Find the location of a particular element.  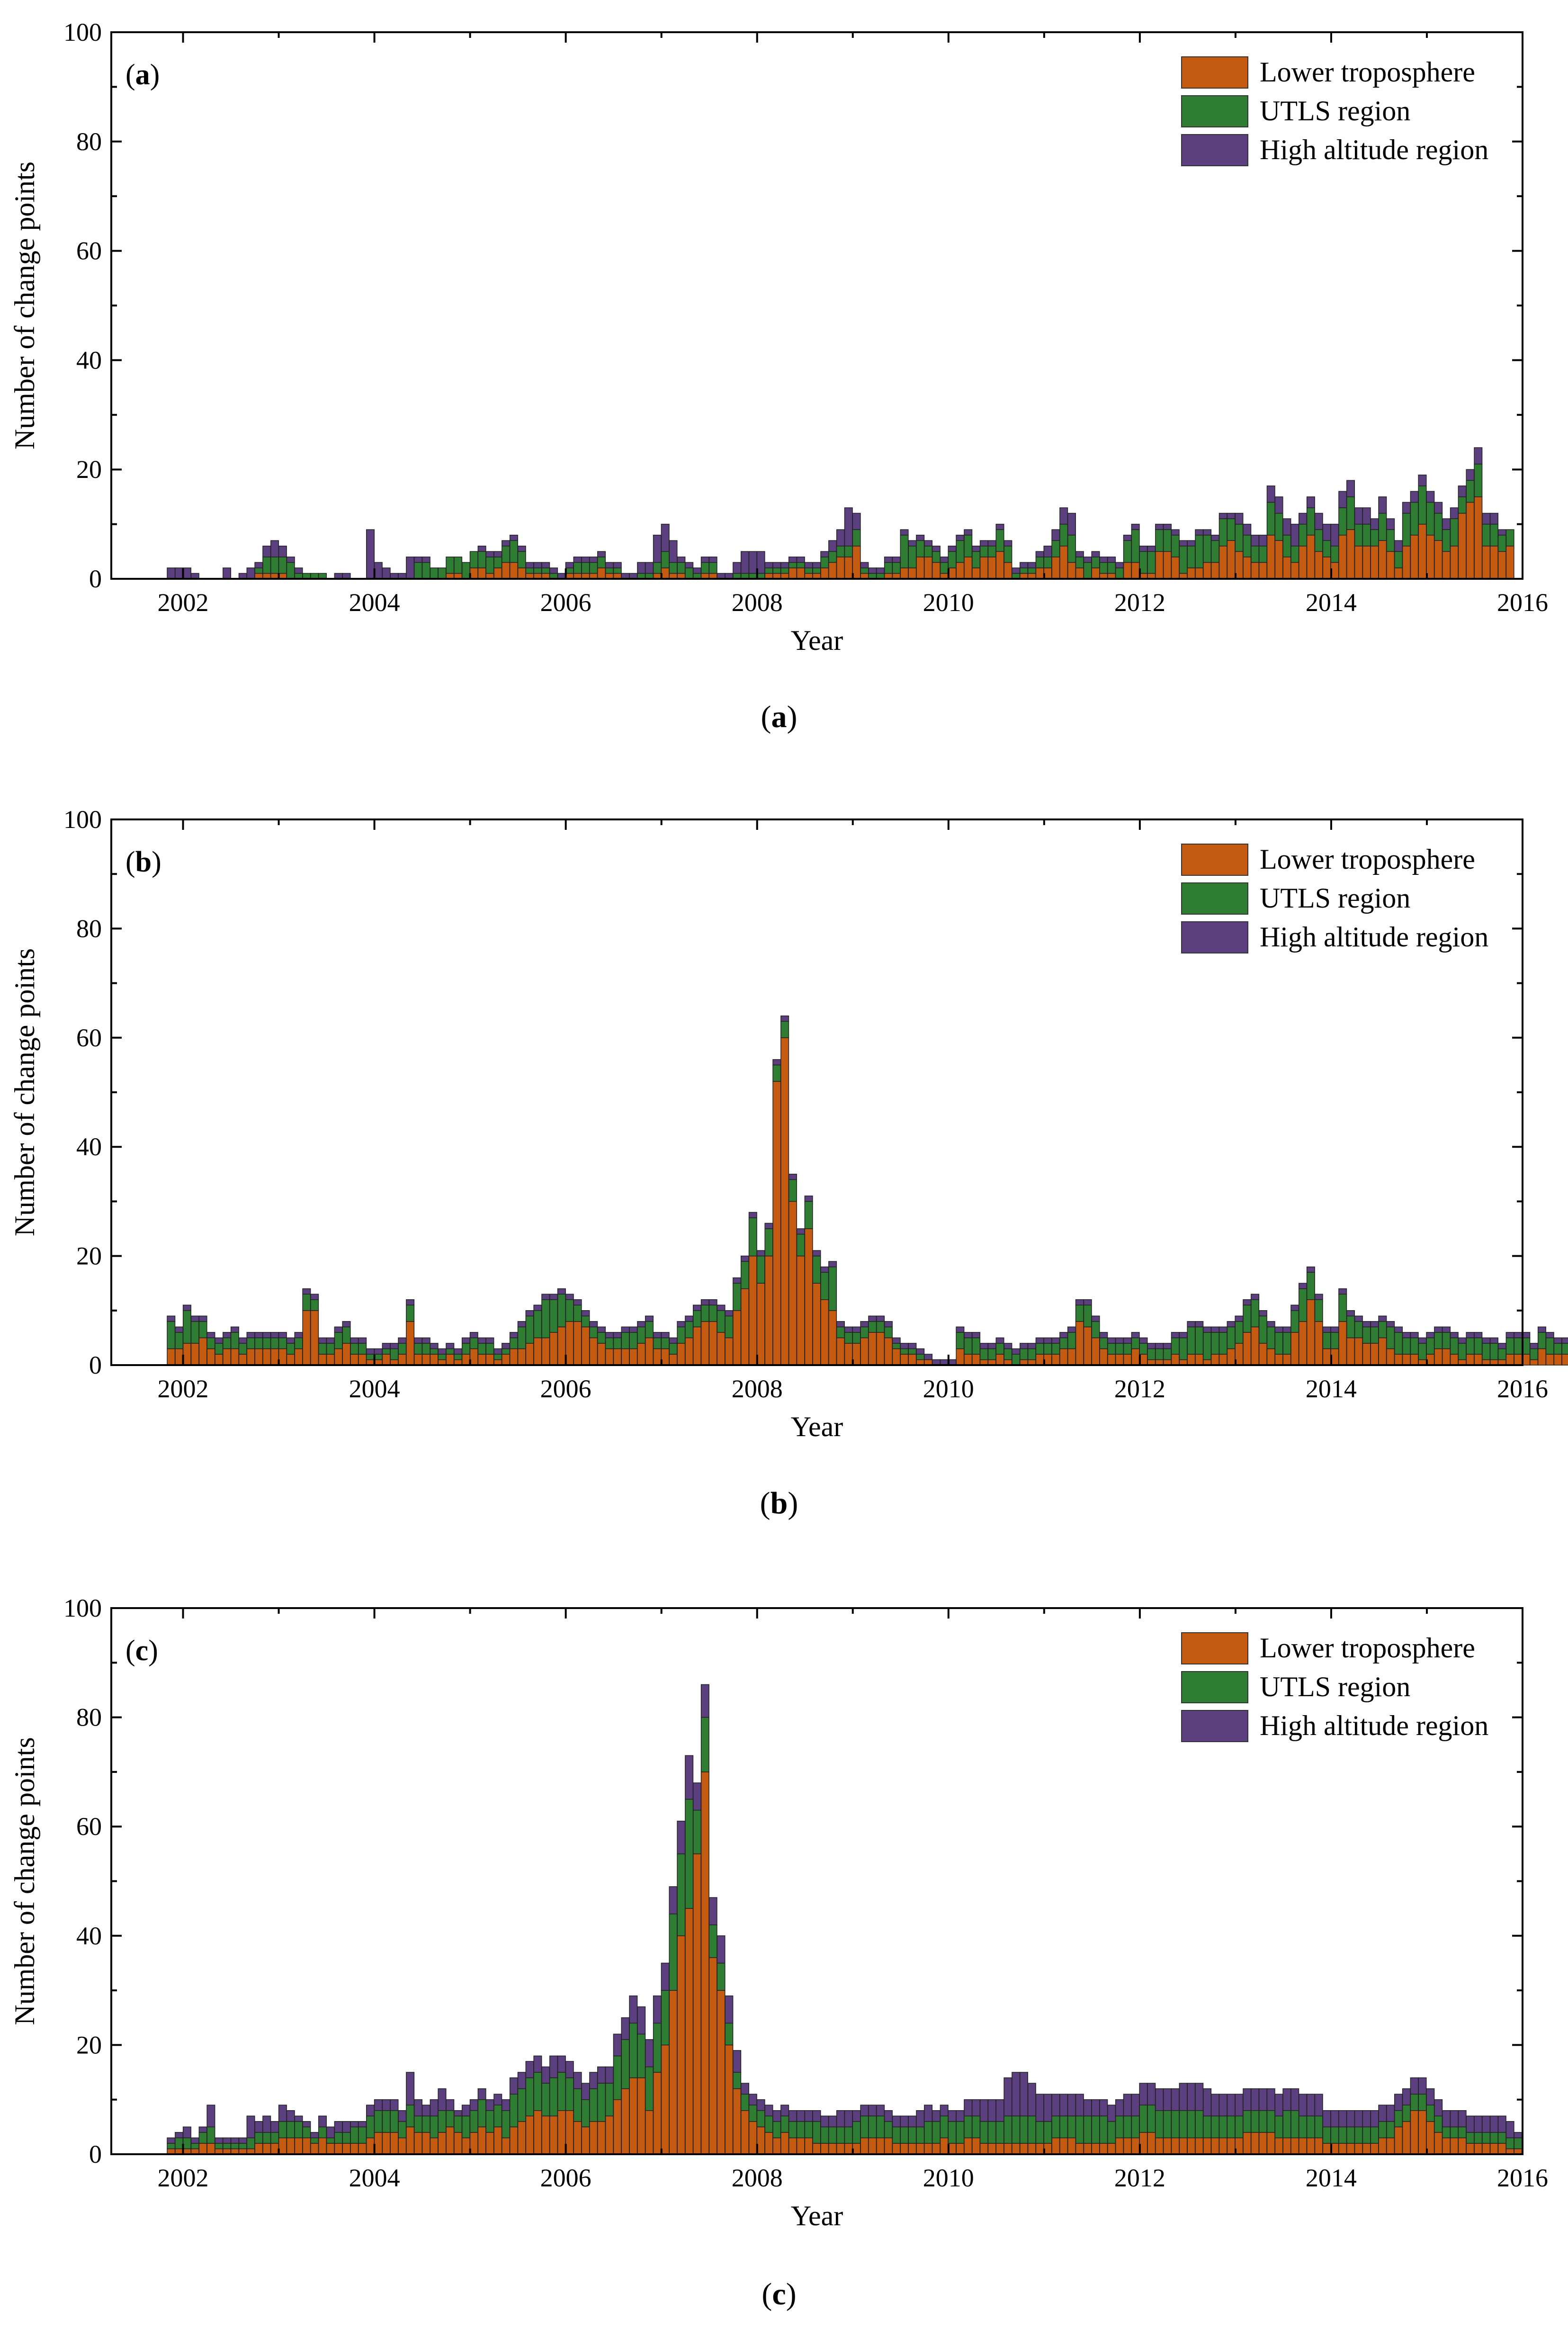

legend-swatch-lower is located at coordinates (1214, 1648).